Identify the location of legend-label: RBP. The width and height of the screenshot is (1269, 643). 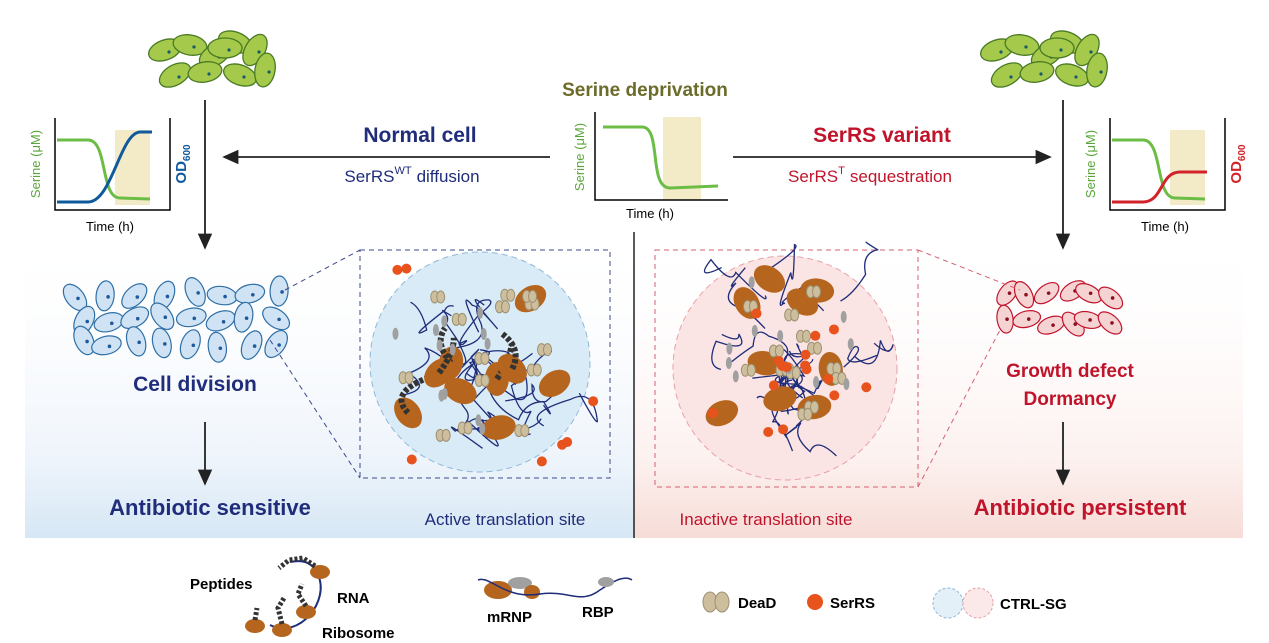
(598, 612).